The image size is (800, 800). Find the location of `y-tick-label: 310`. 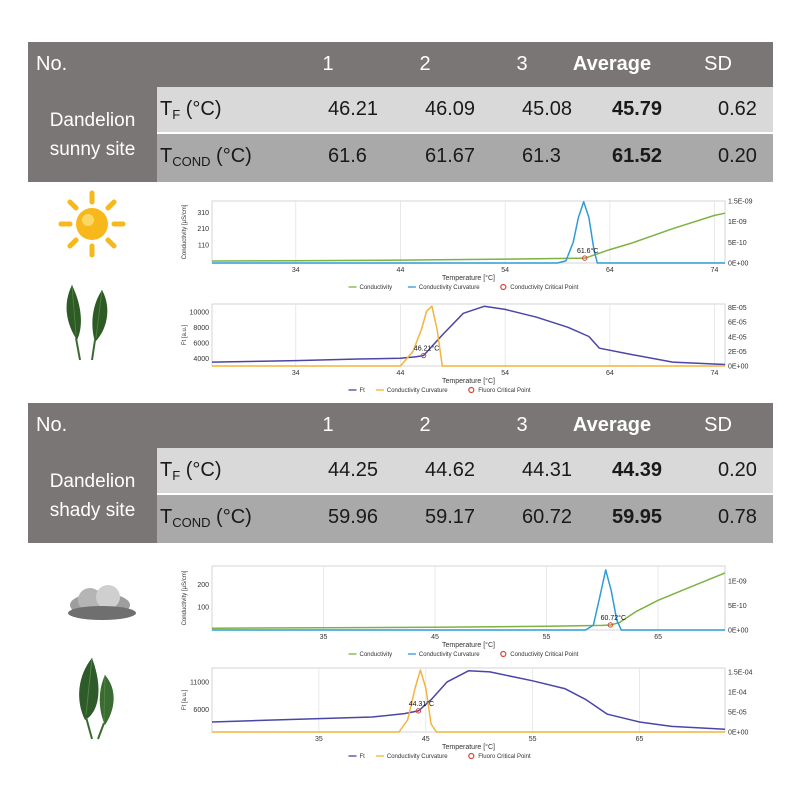

y-tick-label: 310 is located at coordinates (203, 213).